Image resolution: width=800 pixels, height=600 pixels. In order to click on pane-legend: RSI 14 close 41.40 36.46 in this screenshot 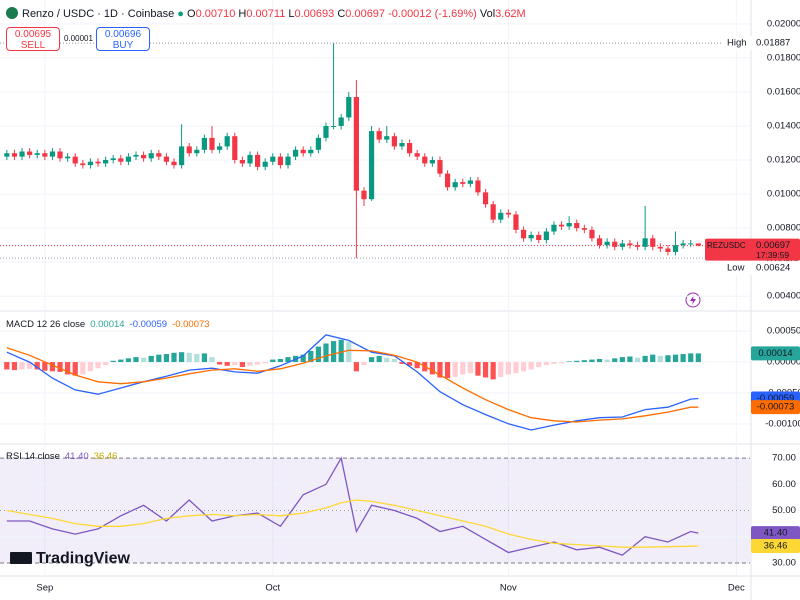, I will do `click(61, 456)`.